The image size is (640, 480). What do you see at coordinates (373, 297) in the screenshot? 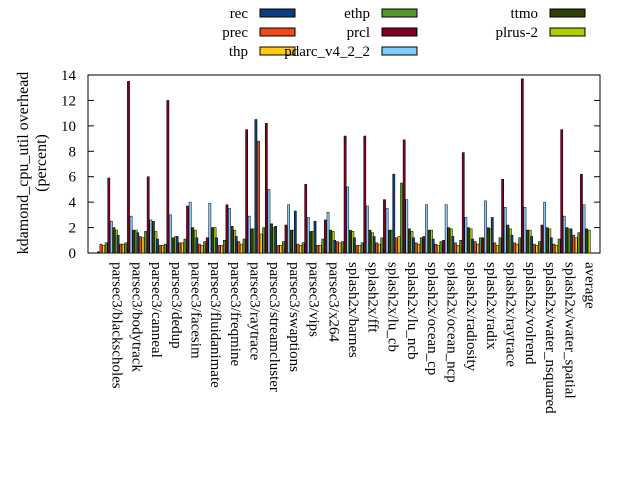
I see `x-tick-label: splash2x/fft` at bounding box center [373, 297].